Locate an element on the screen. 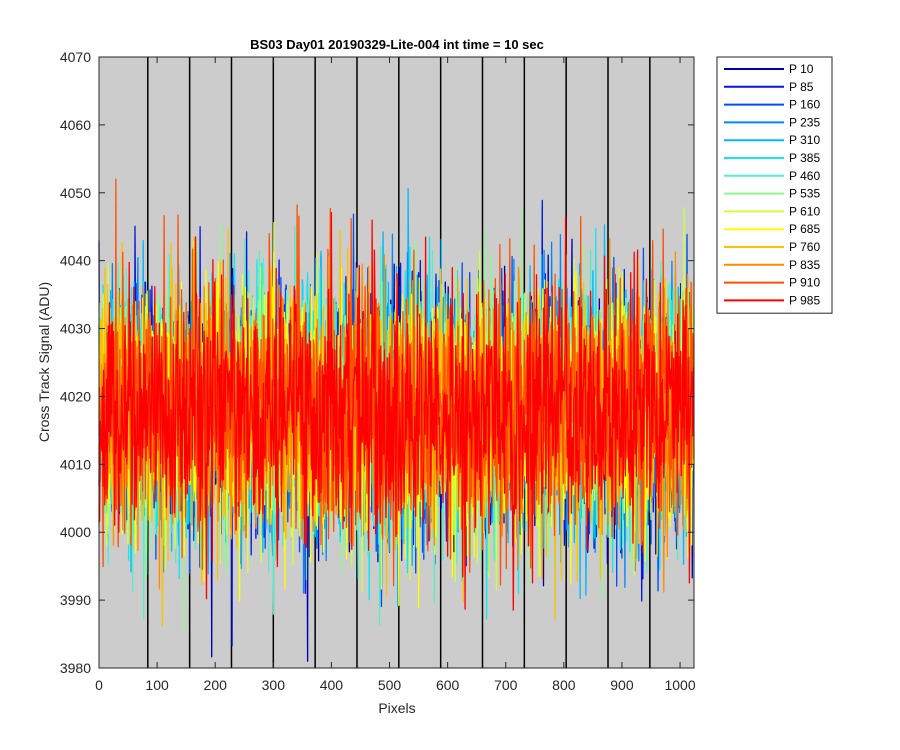  legend-label: P 85 is located at coordinates (801, 87).